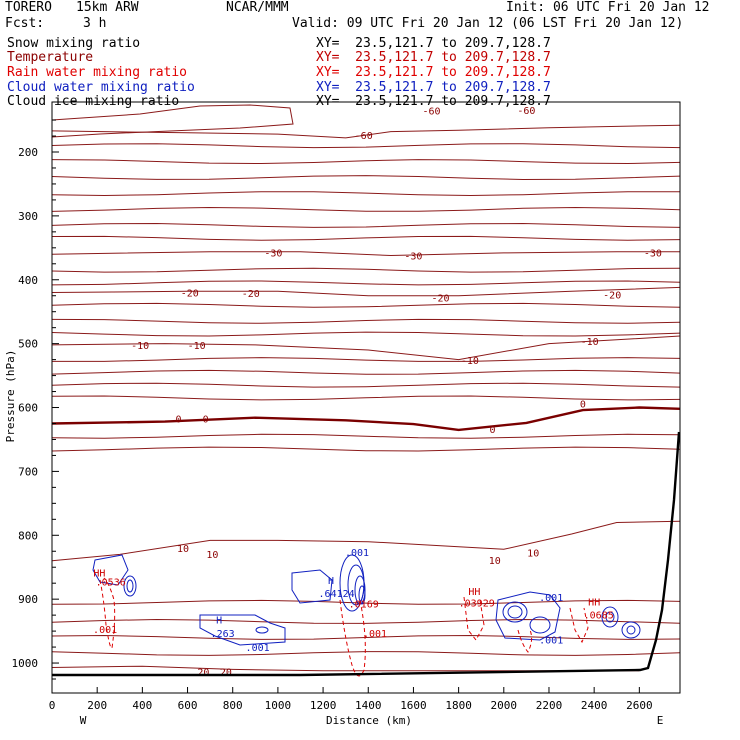  I want to click on x-tick-label: 1000, so click(278, 705).